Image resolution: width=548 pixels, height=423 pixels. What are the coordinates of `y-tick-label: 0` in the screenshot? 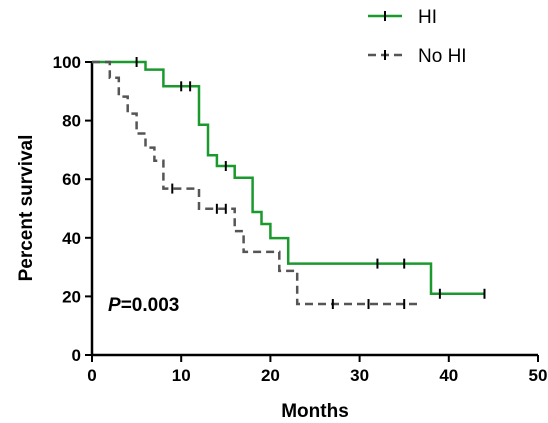 It's located at (76, 355).